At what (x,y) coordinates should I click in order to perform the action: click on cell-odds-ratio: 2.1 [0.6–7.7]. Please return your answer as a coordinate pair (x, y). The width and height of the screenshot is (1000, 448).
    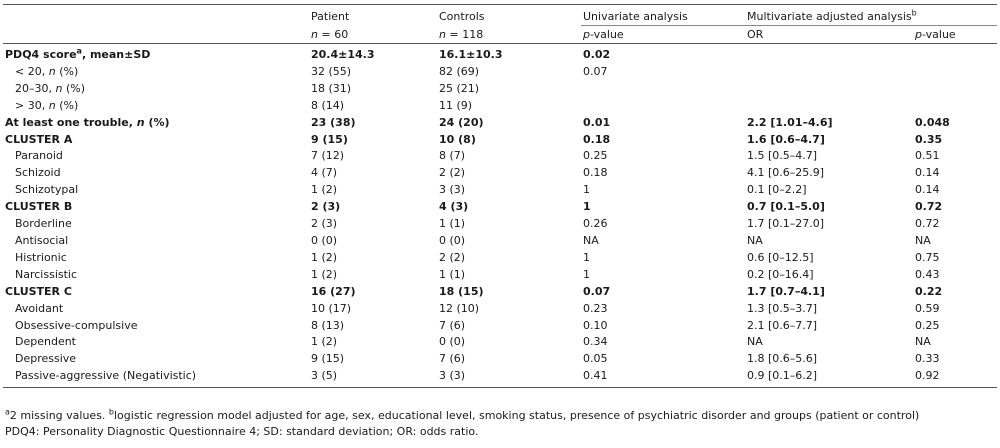
    Looking at the image, I should click on (782, 325).